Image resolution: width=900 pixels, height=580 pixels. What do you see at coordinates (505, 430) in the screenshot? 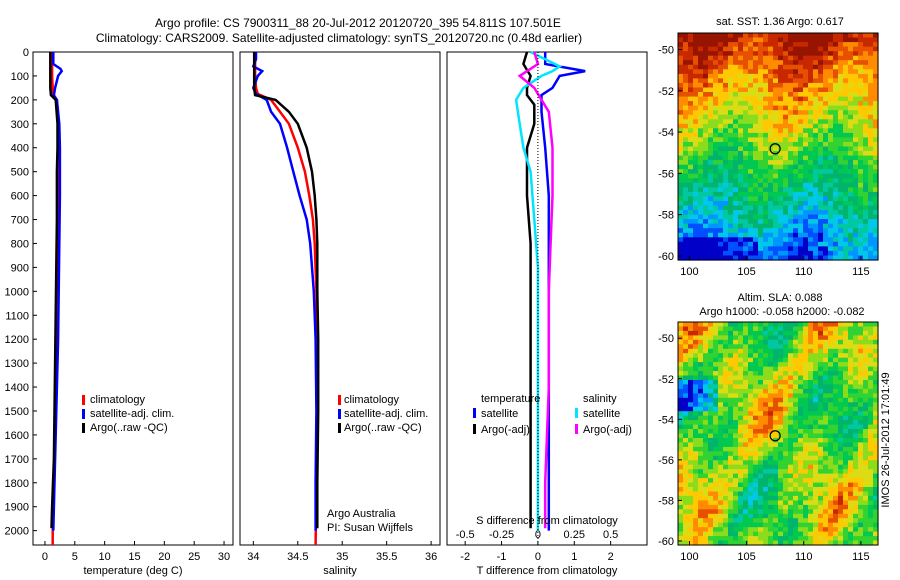
I see `difference-legend-label: Argo(-adj)` at bounding box center [505, 430].